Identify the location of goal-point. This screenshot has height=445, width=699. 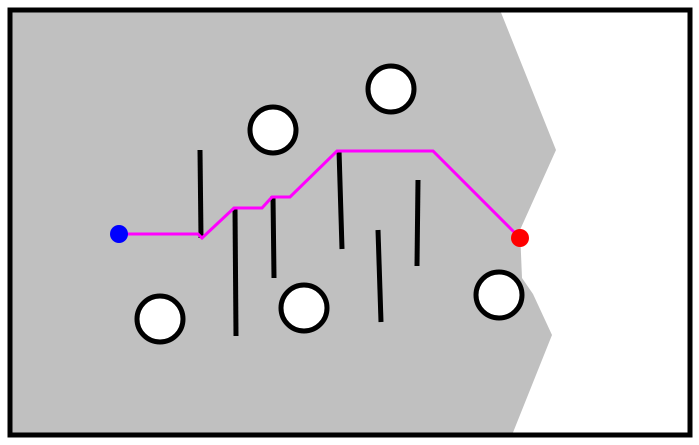
(520, 238).